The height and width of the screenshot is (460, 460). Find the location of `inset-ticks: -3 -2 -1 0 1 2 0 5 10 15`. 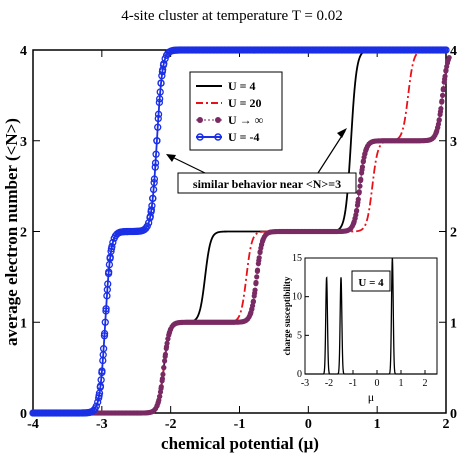

inset-ticks: -3 -2 -1 0 1 2 0 5 10 15 is located at coordinates (360, 321).